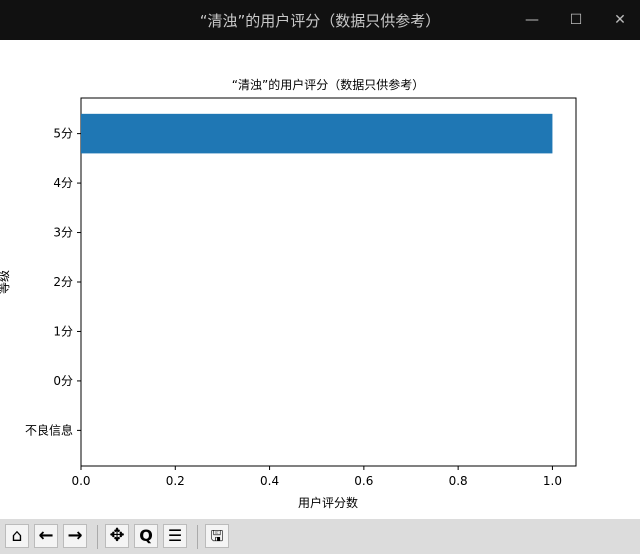 This screenshot has height=554, width=640. What do you see at coordinates (63, 233) in the screenshot?
I see `y-tick-label: 3分` at bounding box center [63, 233].